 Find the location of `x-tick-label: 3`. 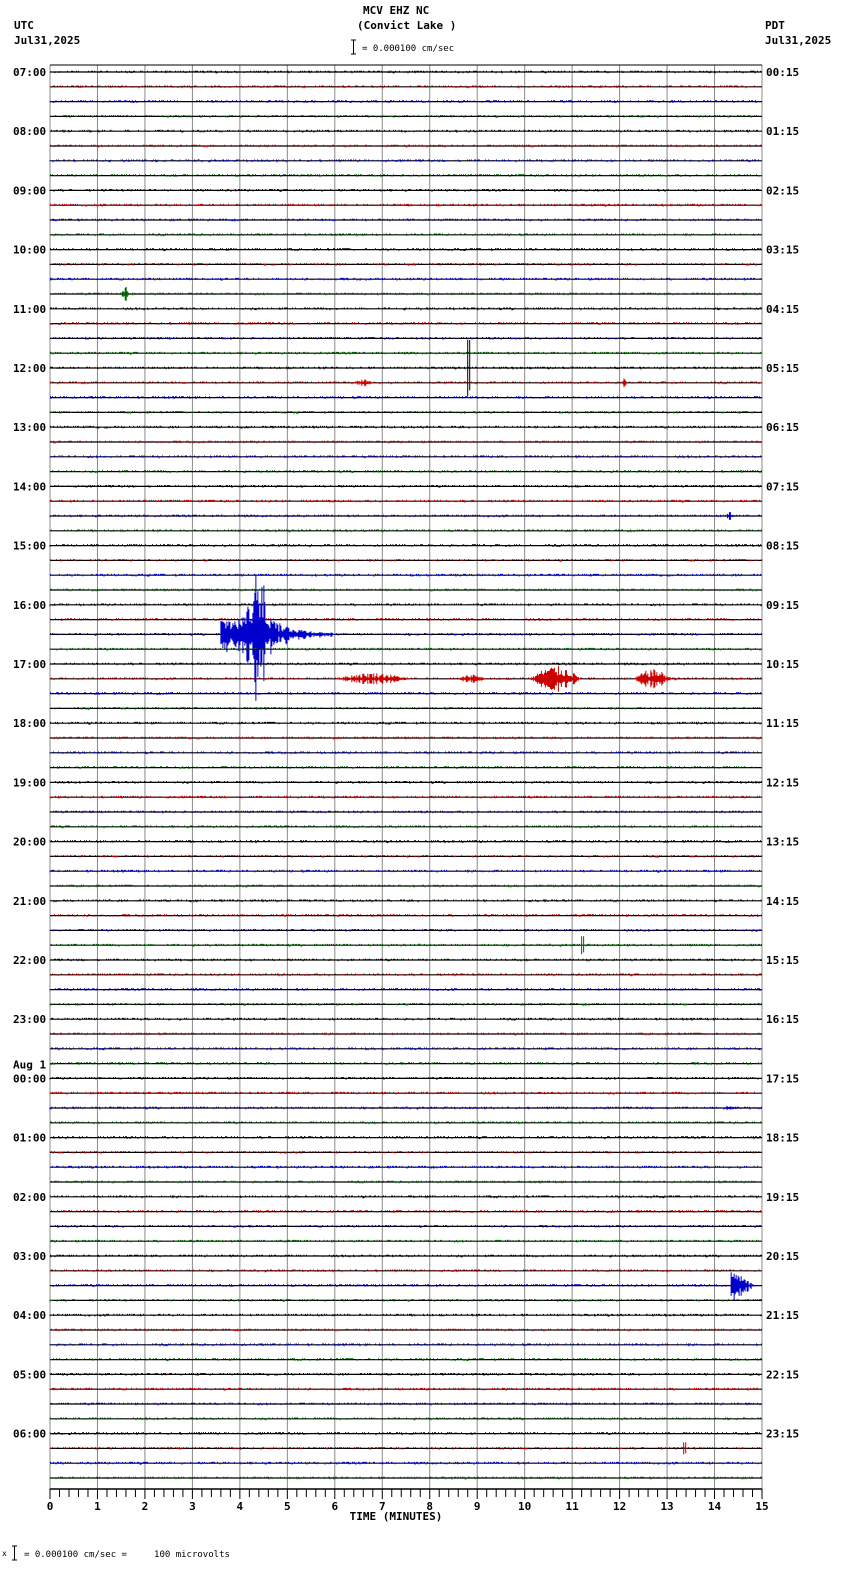

x-tick-label: 3 is located at coordinates (192, 1506).